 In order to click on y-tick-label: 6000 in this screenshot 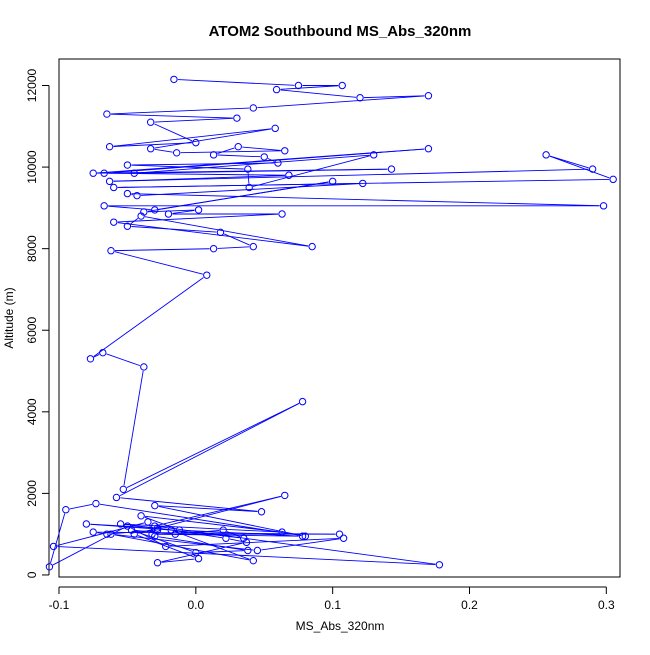, I will do `click(32, 330)`.